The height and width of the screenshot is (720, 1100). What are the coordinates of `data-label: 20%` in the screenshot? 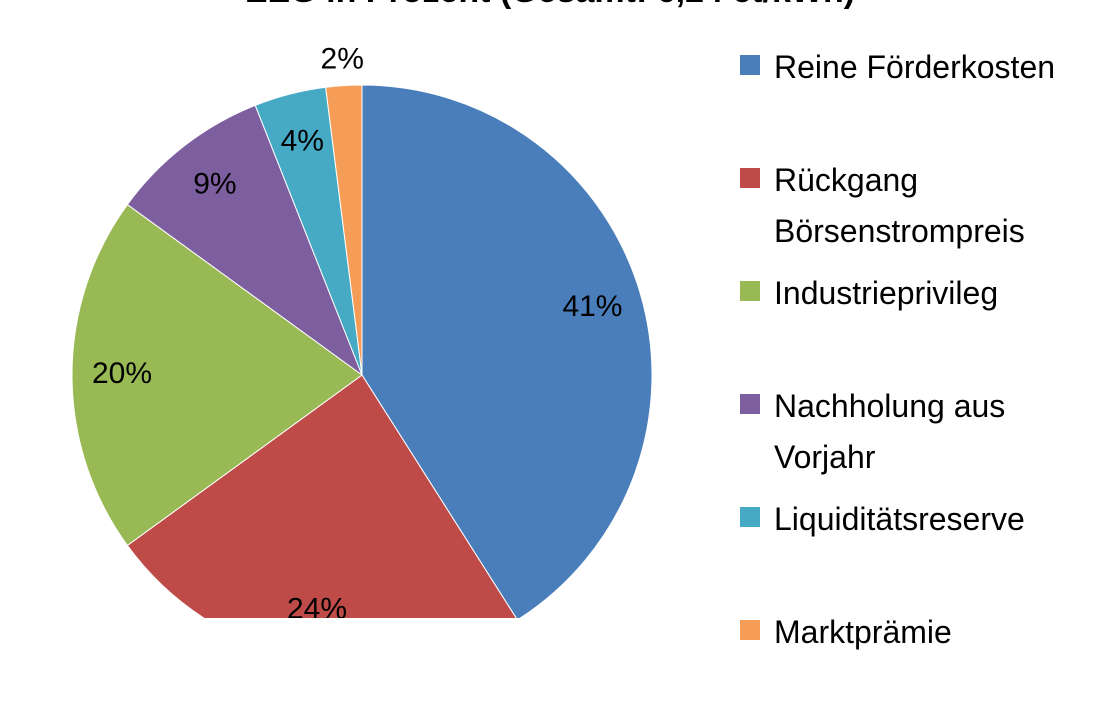 It's located at (122, 373).